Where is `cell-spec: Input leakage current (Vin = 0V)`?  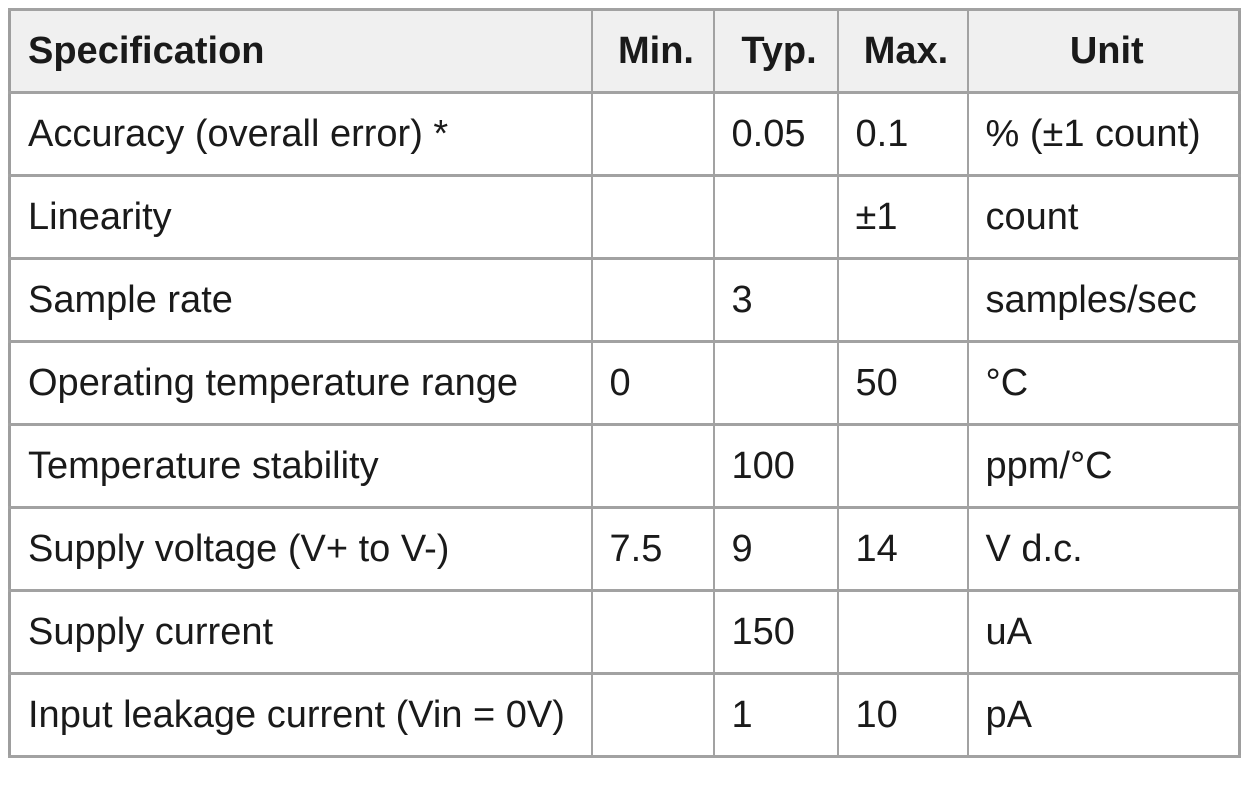
cell-spec: Input leakage current (Vin = 0V) is located at coordinates (300, 715).